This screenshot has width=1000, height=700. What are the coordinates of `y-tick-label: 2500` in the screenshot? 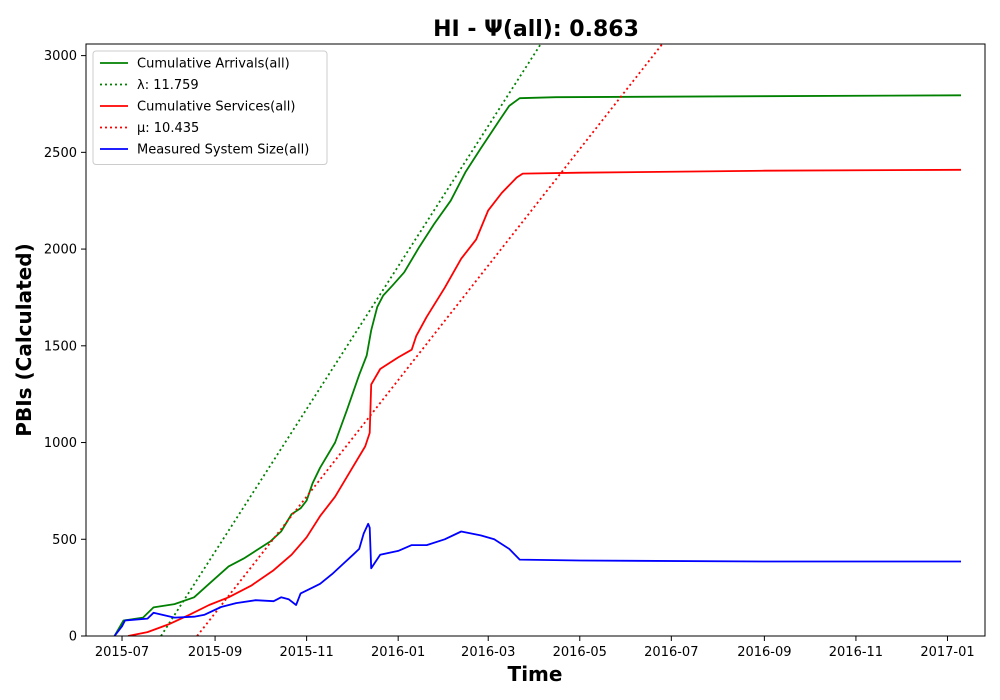 It's located at (60, 153).